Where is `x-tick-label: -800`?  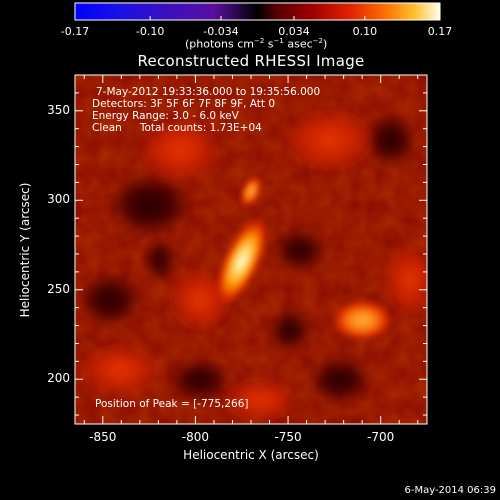
x-tick-label: -800 is located at coordinates (195, 437).